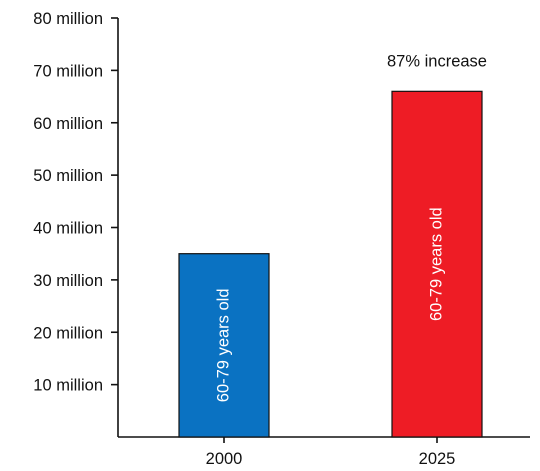 Image resolution: width=540 pixels, height=471 pixels. I want to click on increase-annotation: 87% increase, so click(437, 61).